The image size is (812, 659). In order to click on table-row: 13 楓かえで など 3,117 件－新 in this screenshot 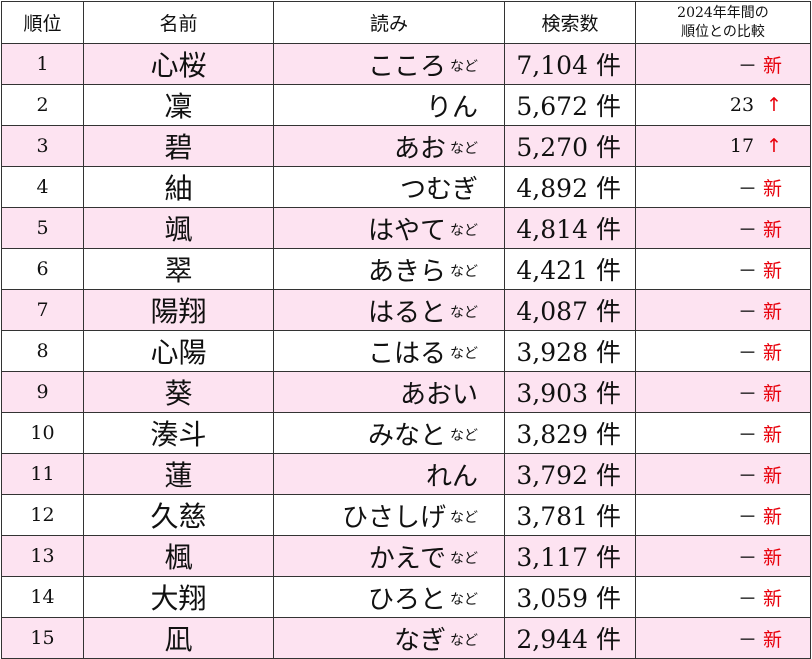, I will do `click(406, 556)`.